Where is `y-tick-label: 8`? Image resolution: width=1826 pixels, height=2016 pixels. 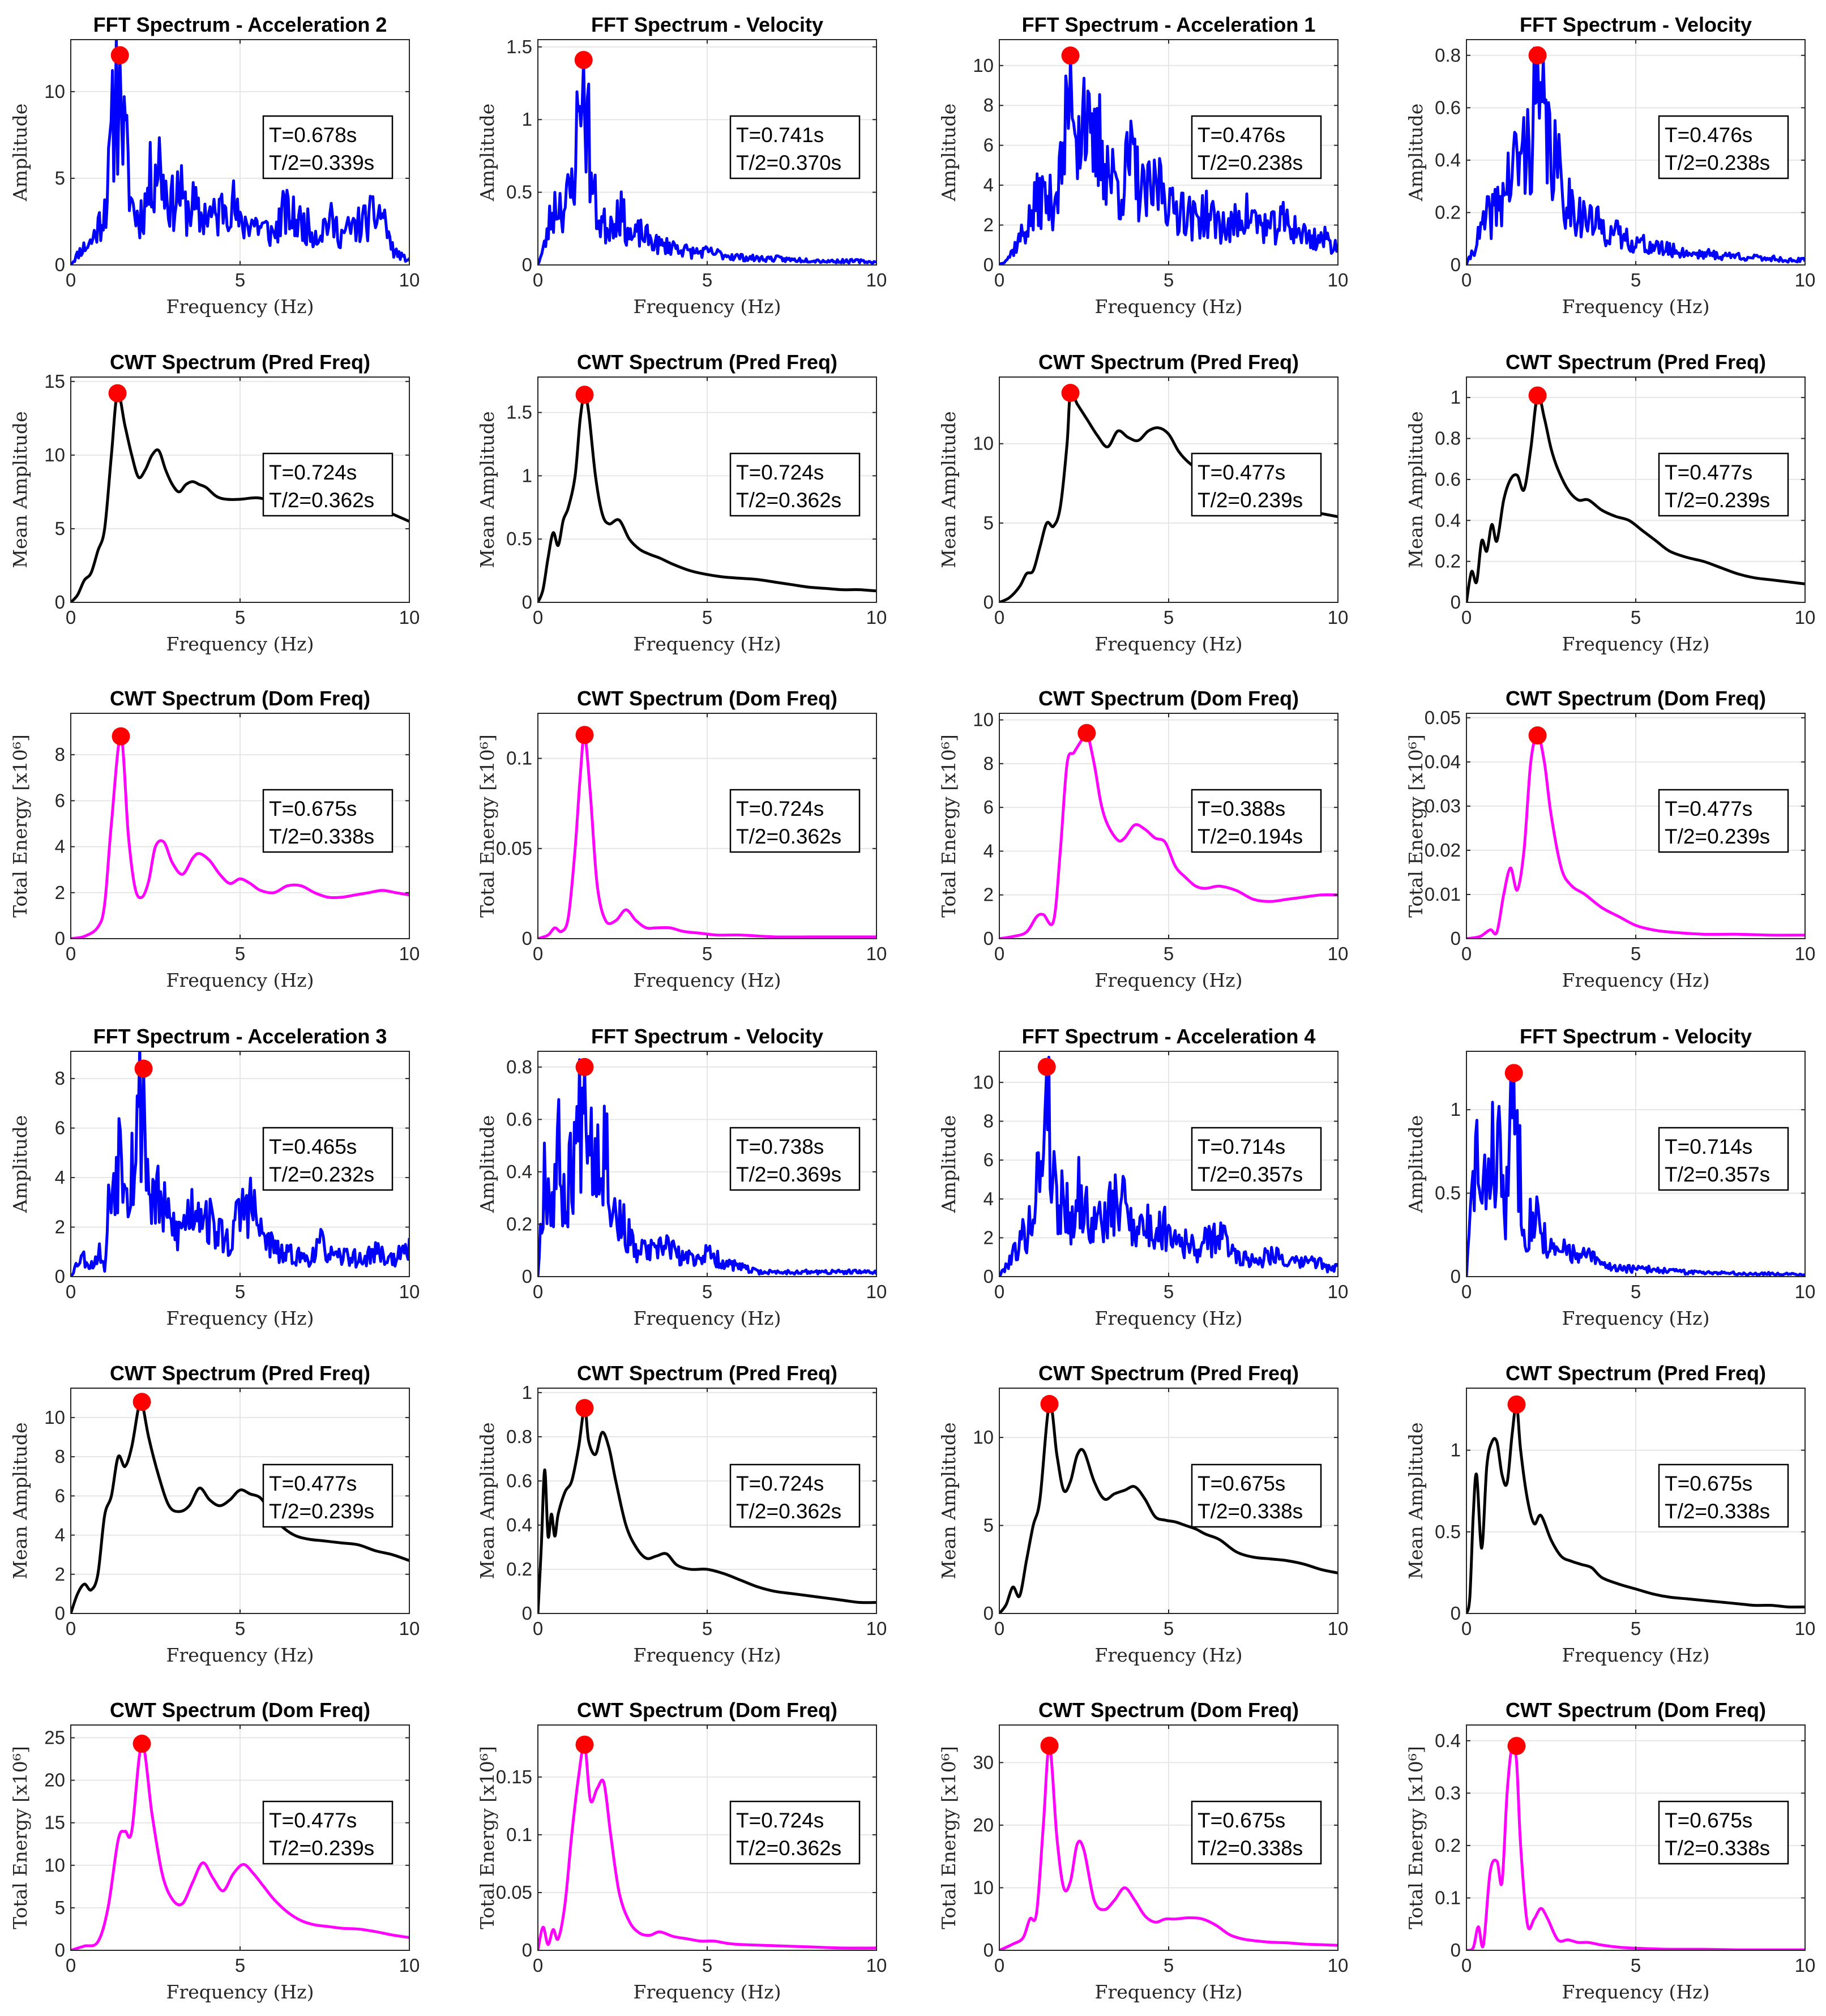 y-tick-label: 8 is located at coordinates (60, 754).